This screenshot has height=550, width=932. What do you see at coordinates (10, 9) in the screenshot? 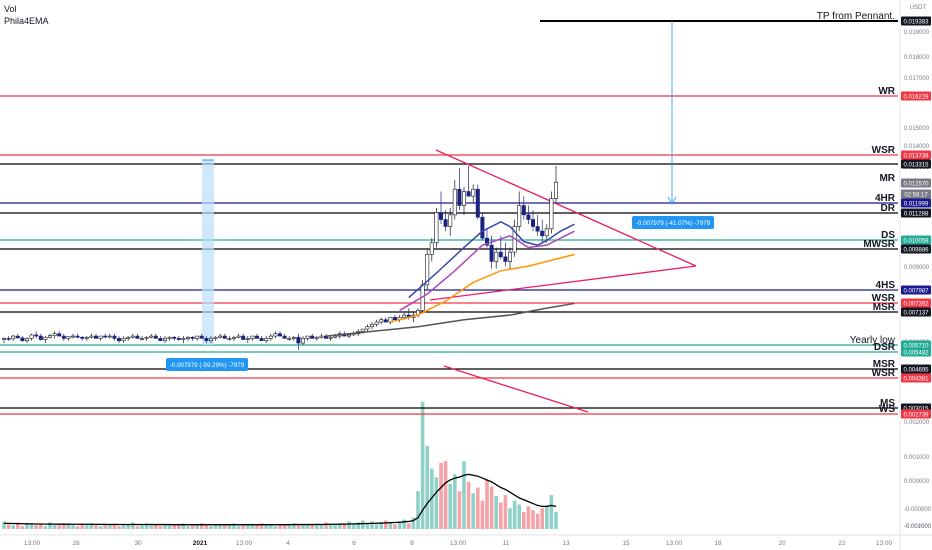
I see `indicator-label-vol: Vol` at bounding box center [10, 9].